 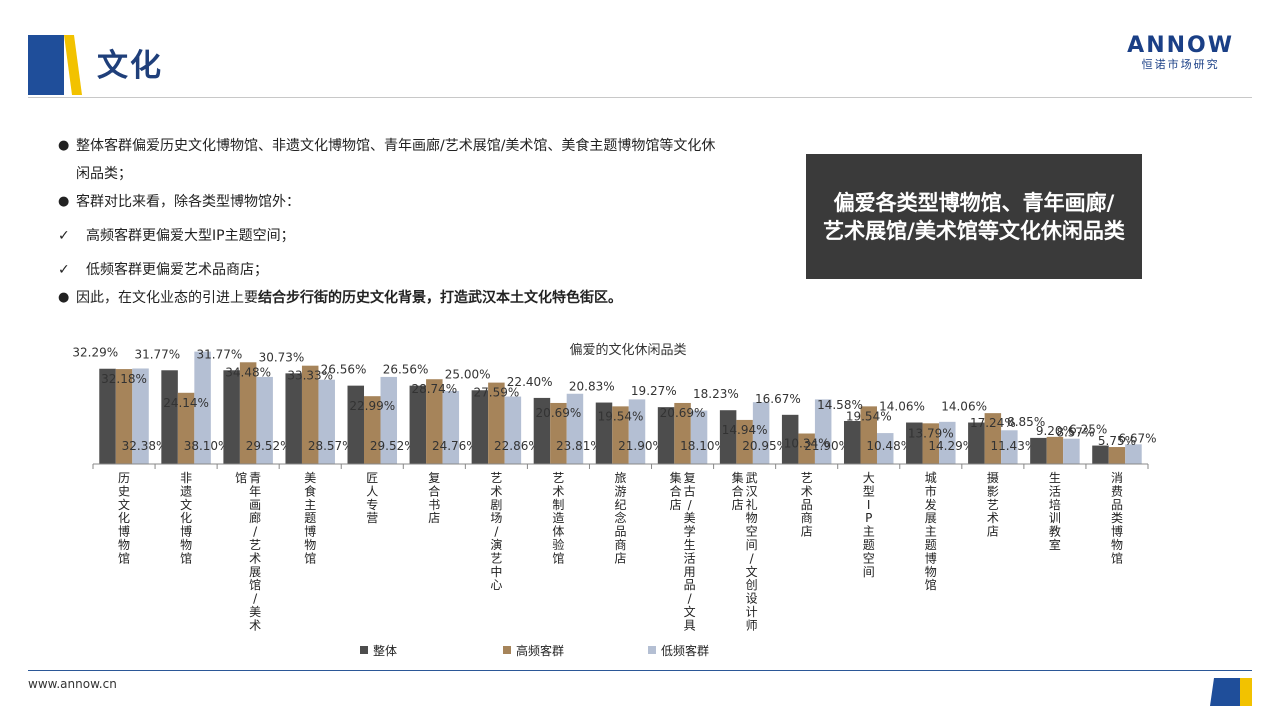 What do you see at coordinates (130, 66) in the screenshot?
I see `page-title: 文化` at bounding box center [130, 66].